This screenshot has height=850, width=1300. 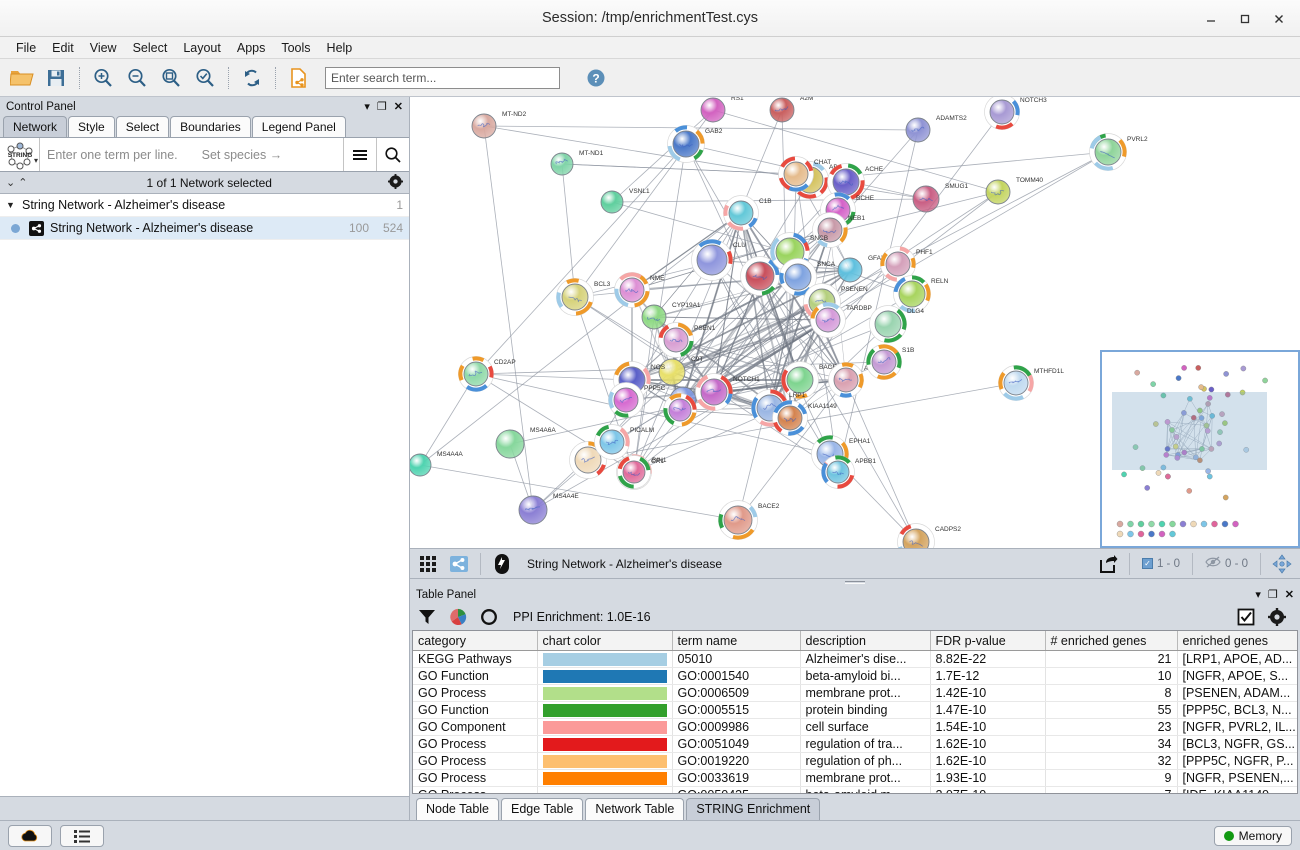 I want to click on network-node: SNCA, so click(x=807, y=277).